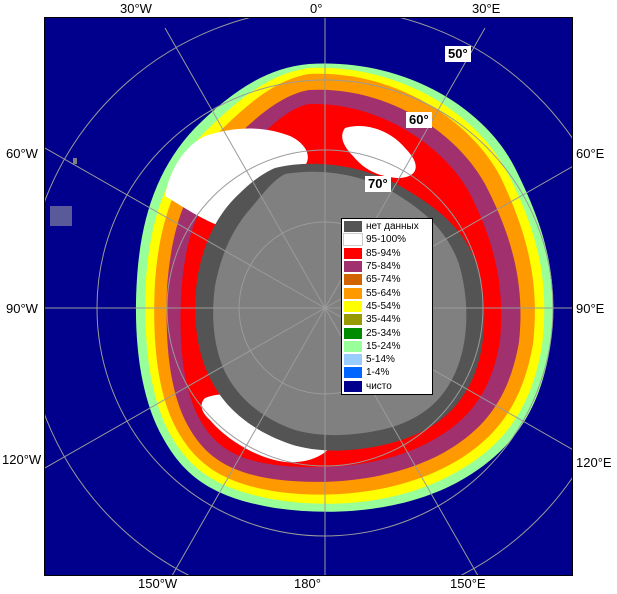 This screenshot has width=617, height=594. What do you see at coordinates (379, 386) in the screenshot?
I see `legend-label: чисто` at bounding box center [379, 386].